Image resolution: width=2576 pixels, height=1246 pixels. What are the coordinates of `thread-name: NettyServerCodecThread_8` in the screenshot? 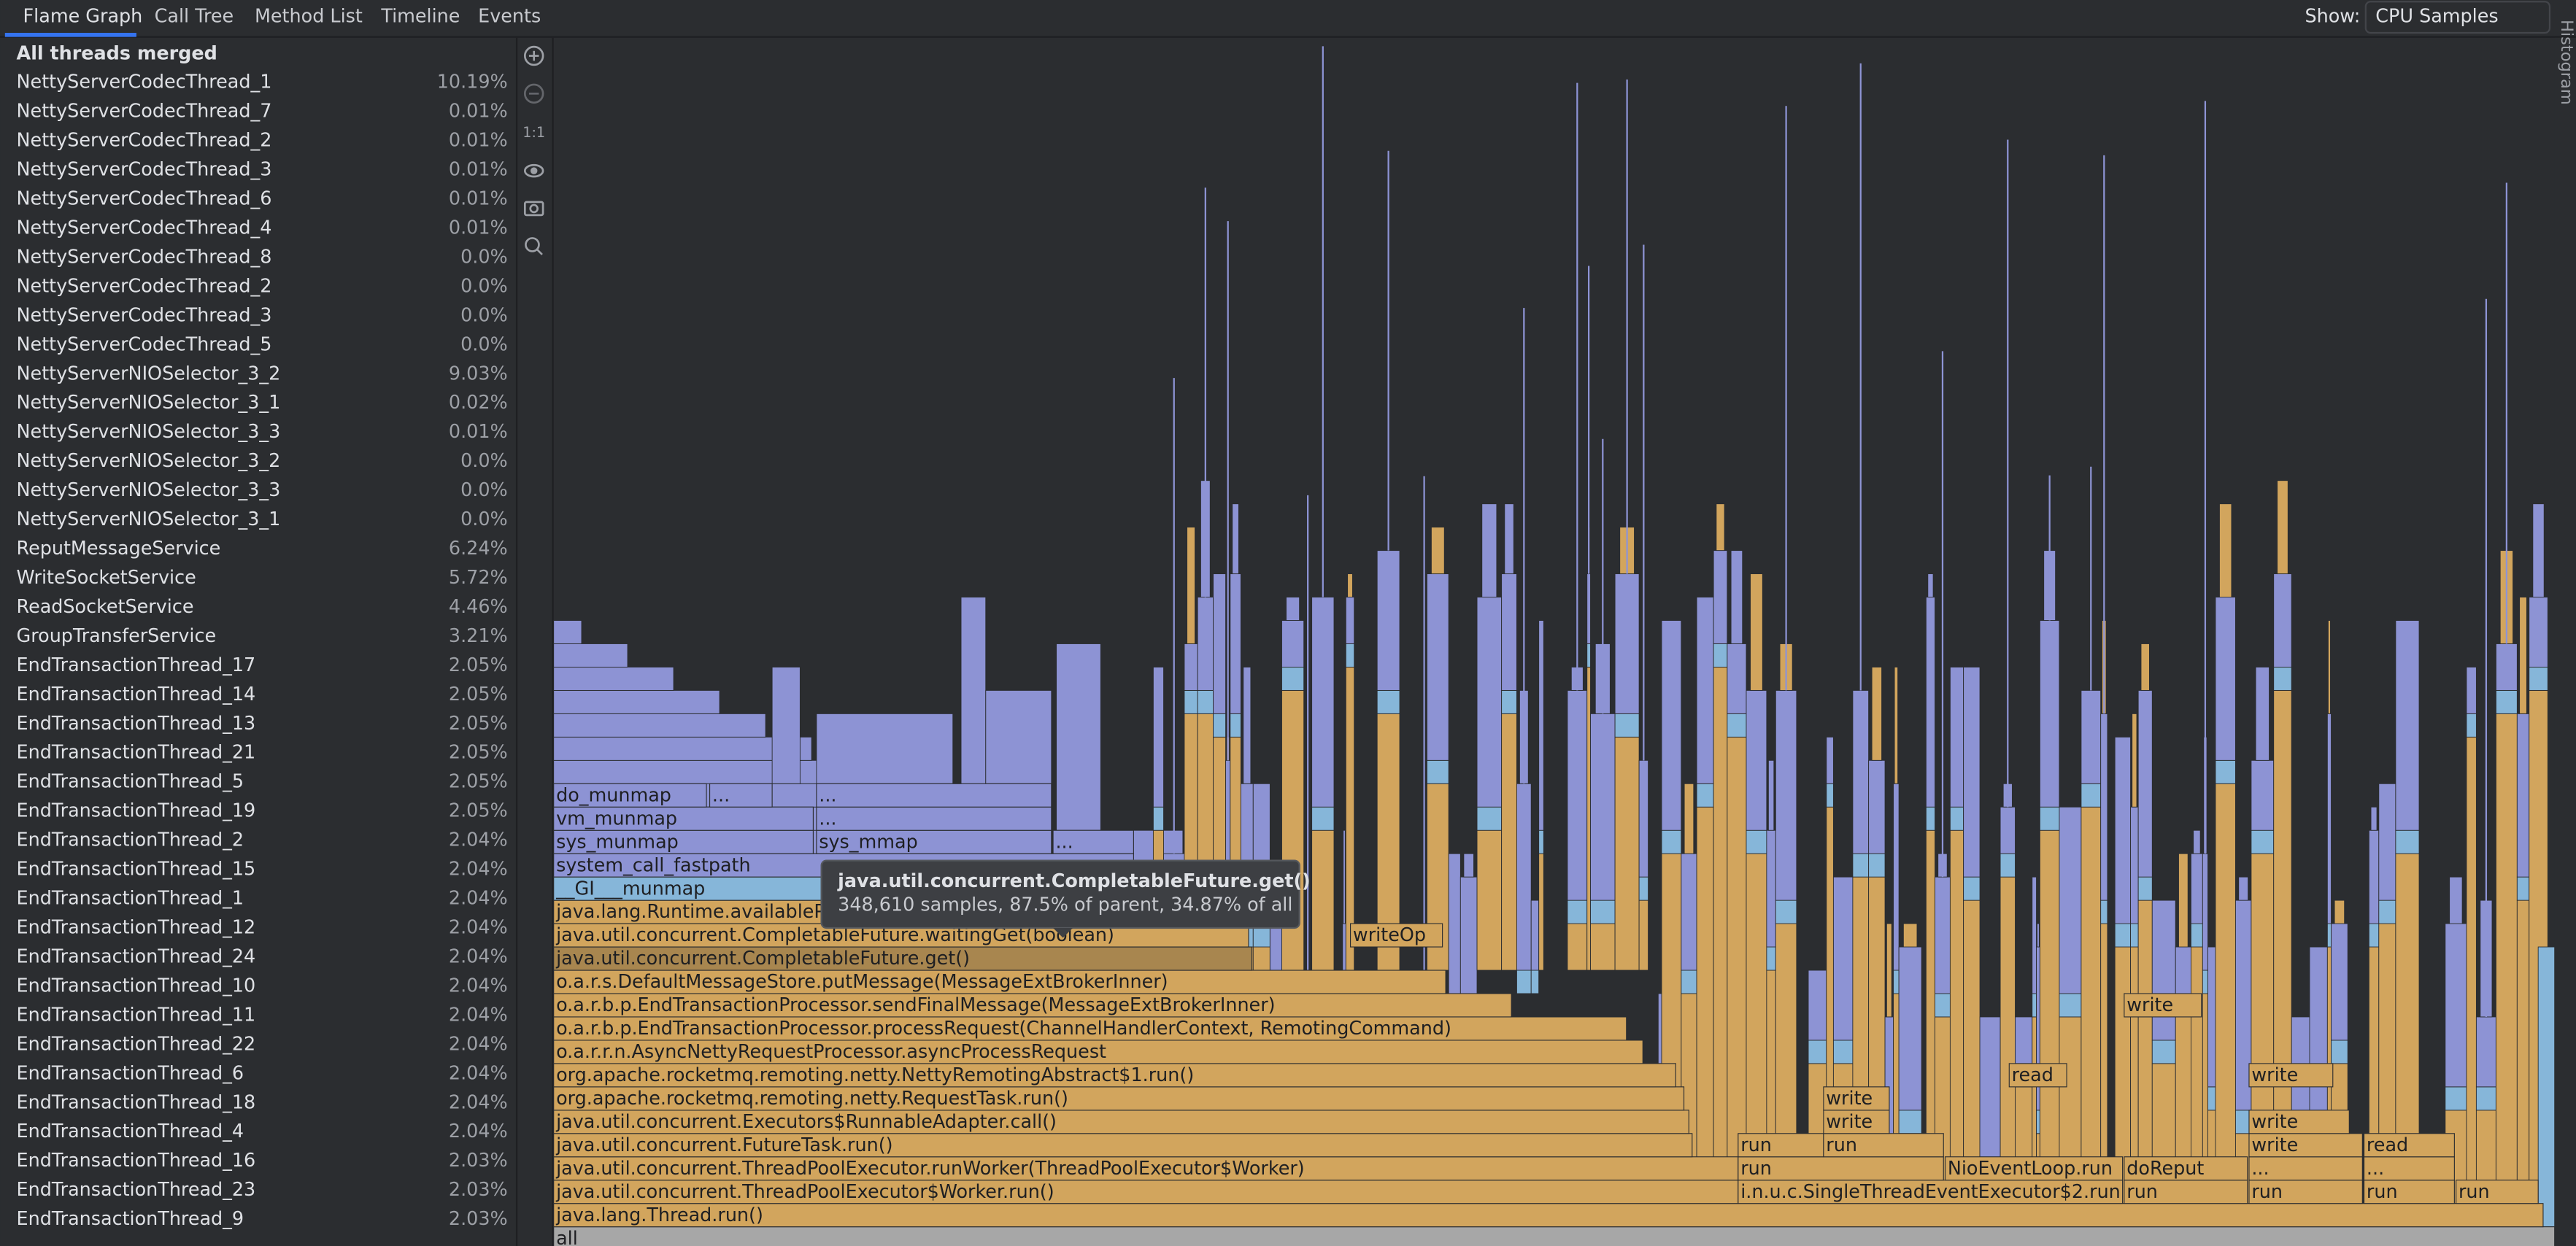 It's located at (144, 256).